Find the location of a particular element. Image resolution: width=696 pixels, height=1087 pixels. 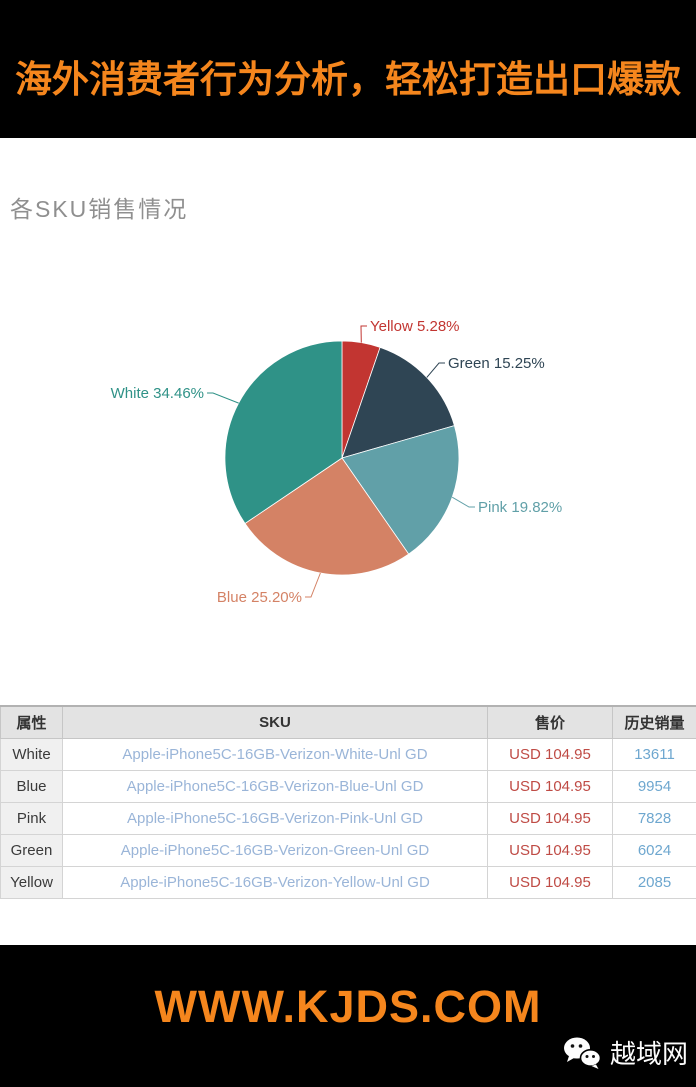

attr-cell: Green is located at coordinates (31, 850).